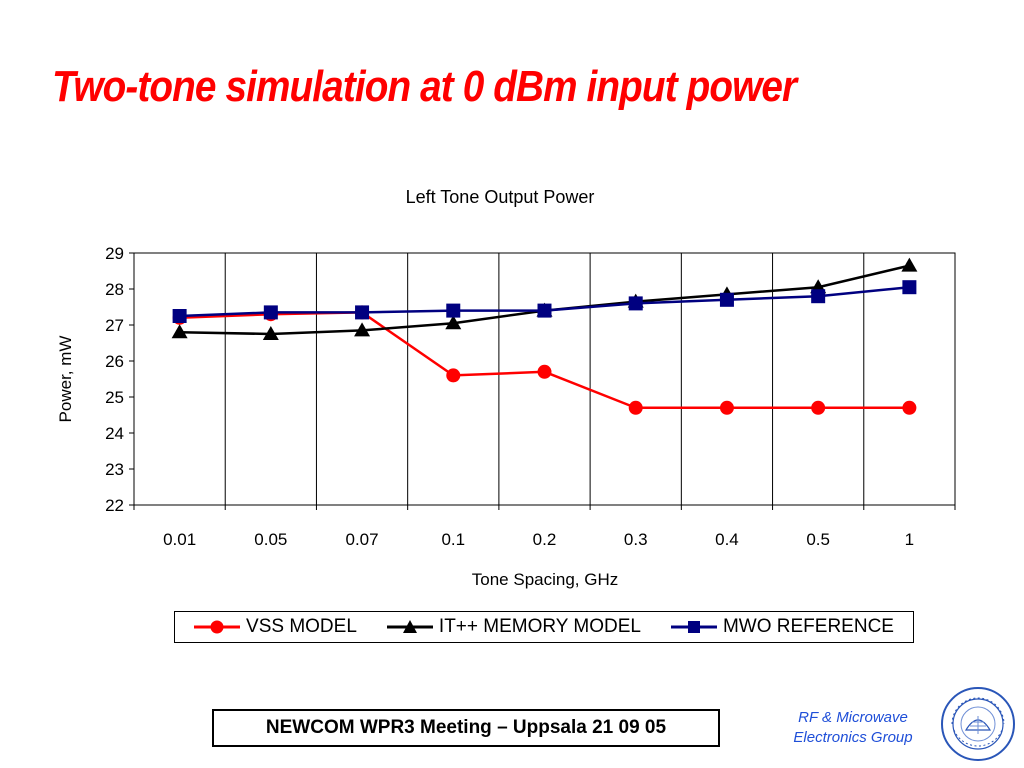 The width and height of the screenshot is (1024, 768). What do you see at coordinates (466, 728) in the screenshot?
I see `meeting-footer: NEWCOM WPR3 Meeting – Uppsala 21 09 05` at bounding box center [466, 728].